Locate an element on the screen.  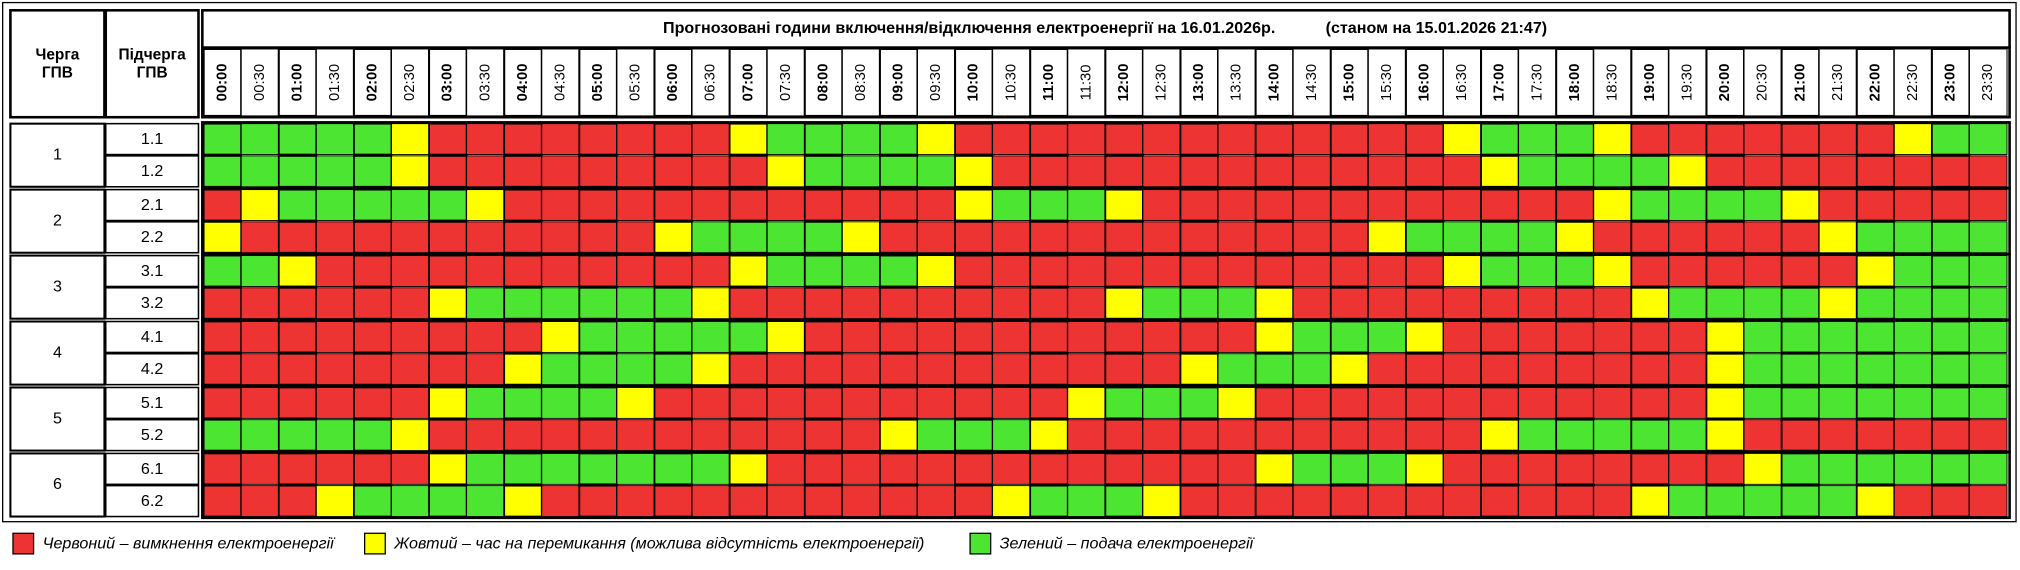
time-label: 19:30 is located at coordinates (1688, 82).